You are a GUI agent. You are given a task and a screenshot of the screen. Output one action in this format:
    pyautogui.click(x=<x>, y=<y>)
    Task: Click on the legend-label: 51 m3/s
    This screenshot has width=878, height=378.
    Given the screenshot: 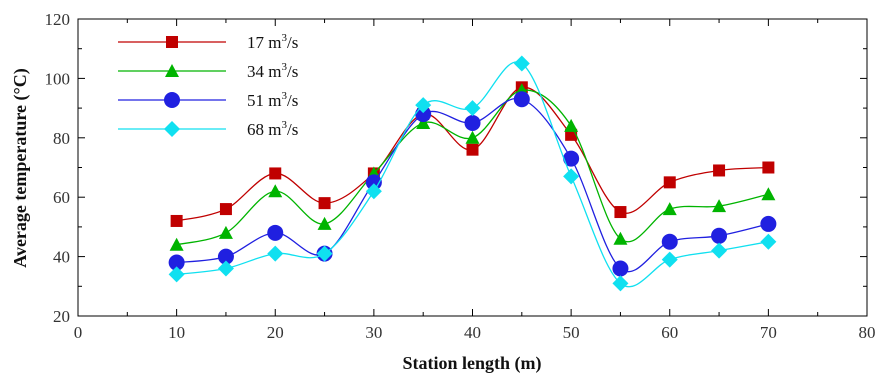 What is the action you would take?
    pyautogui.click(x=272, y=100)
    